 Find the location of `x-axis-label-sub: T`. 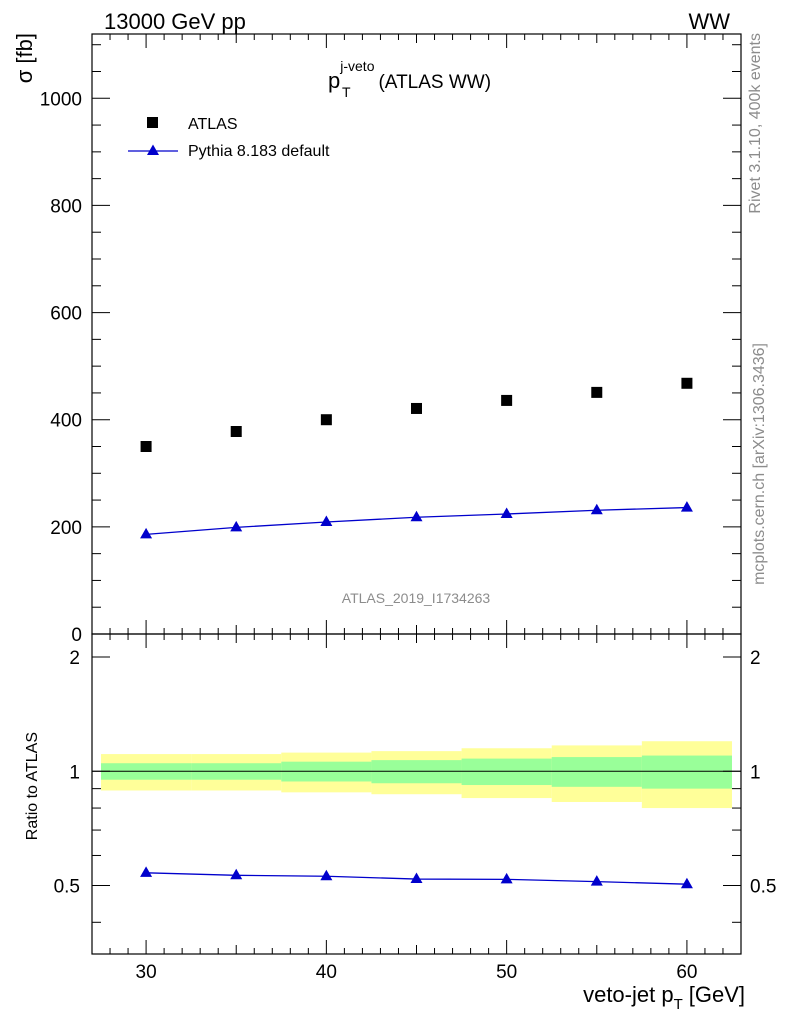

x-axis-label-sub: T is located at coordinates (678, 1004).